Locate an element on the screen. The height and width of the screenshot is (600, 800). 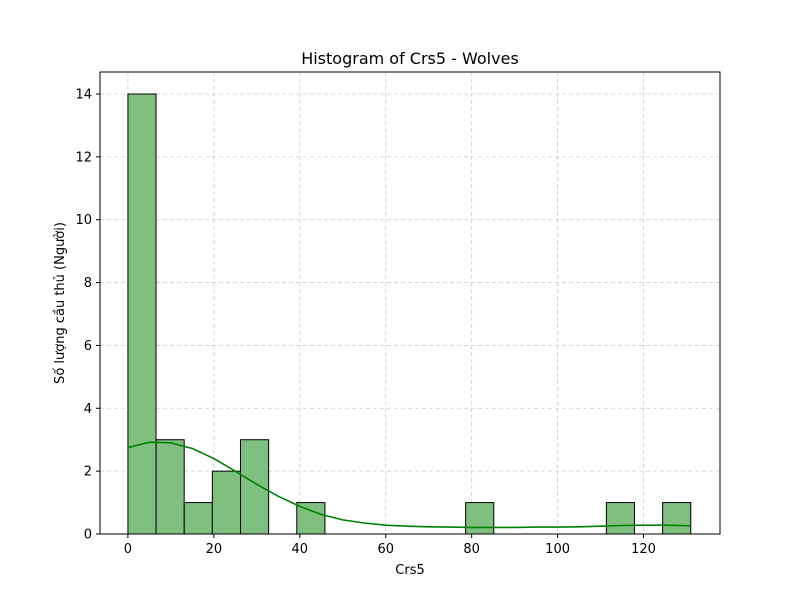
x-axis-title: Crs5 is located at coordinates (409, 570).